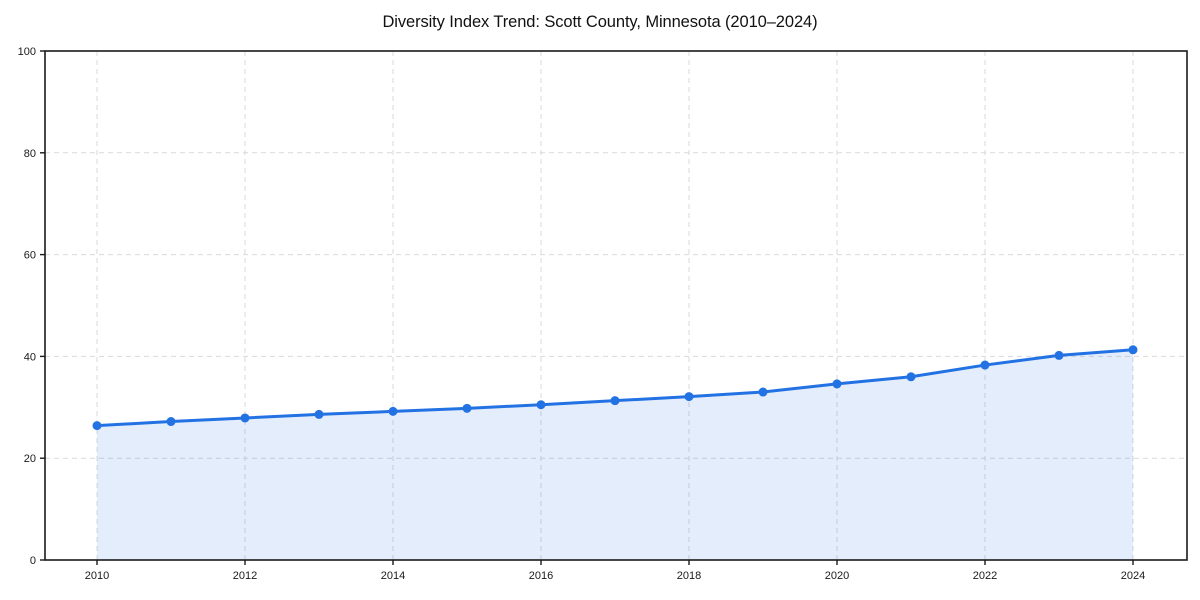 This screenshot has height=600, width=1200. Describe the element at coordinates (33, 561) in the screenshot. I see `y-tick-label-0: 0` at that location.